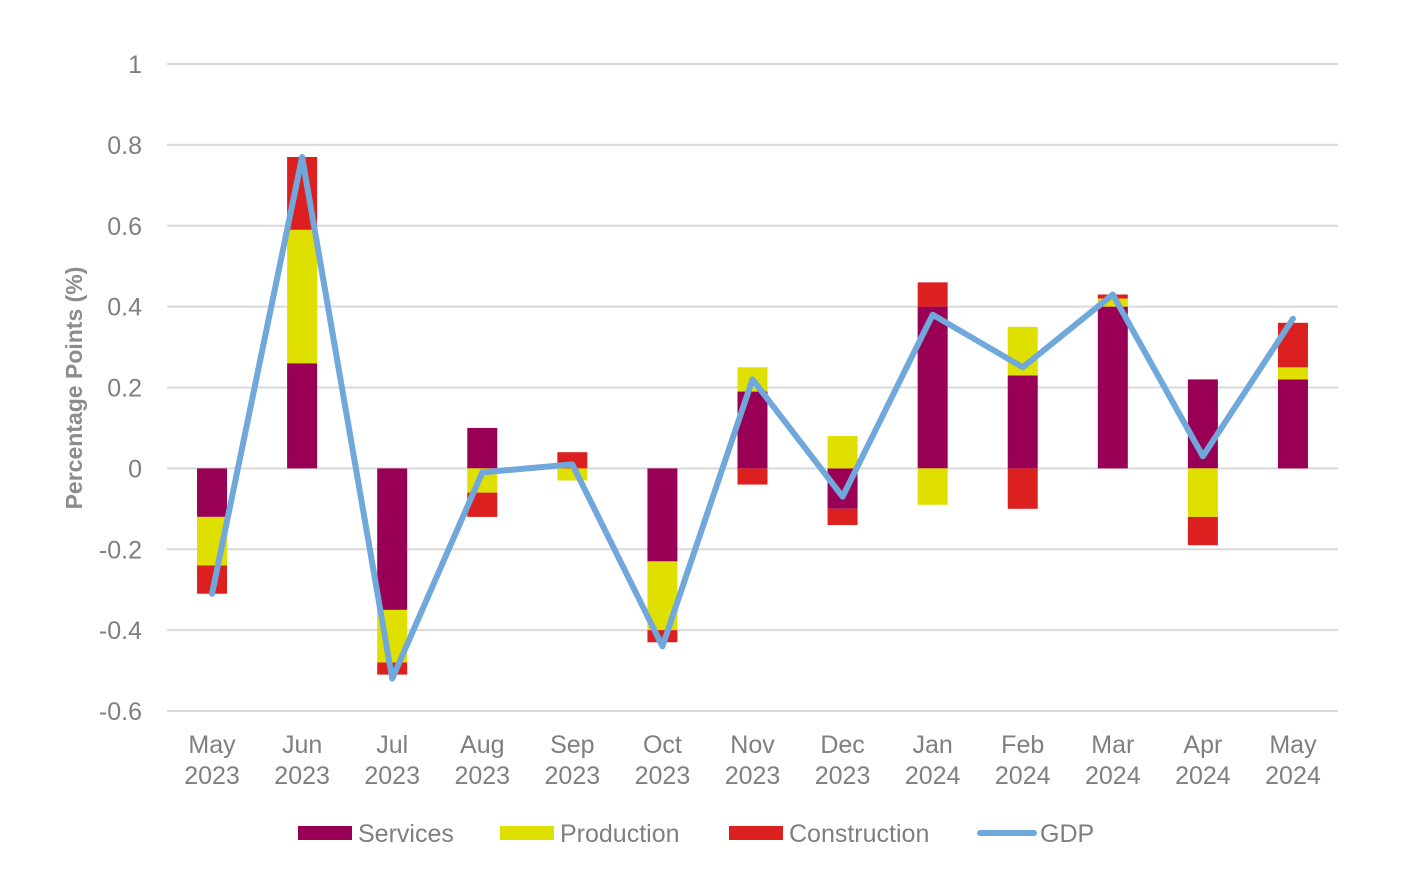  What do you see at coordinates (843, 760) in the screenshot?
I see `x-tick-label: Dec 2023` at bounding box center [843, 760].